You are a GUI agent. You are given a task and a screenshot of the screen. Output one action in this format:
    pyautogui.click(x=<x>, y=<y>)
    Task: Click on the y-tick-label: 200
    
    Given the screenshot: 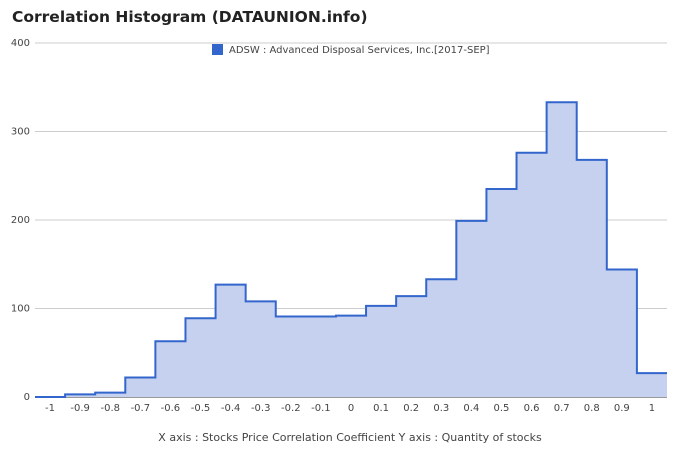 What is the action you would take?
    pyautogui.click(x=20, y=220)
    